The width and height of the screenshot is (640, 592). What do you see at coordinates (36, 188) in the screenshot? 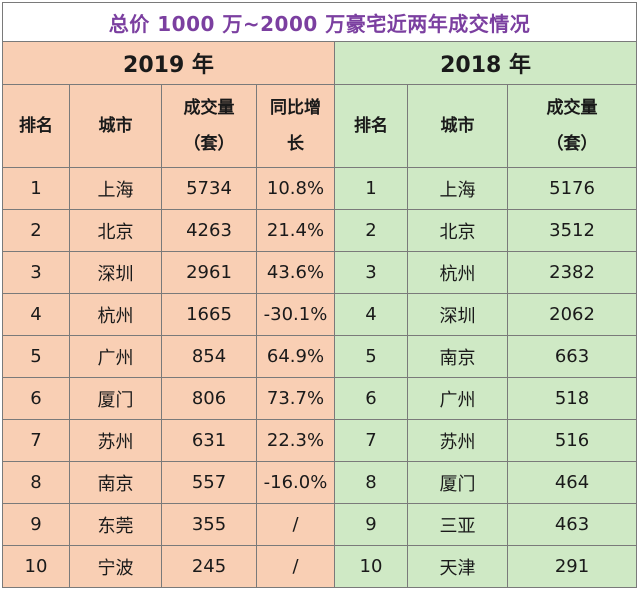
I see `cell-rank-2019: 1` at bounding box center [36, 188].